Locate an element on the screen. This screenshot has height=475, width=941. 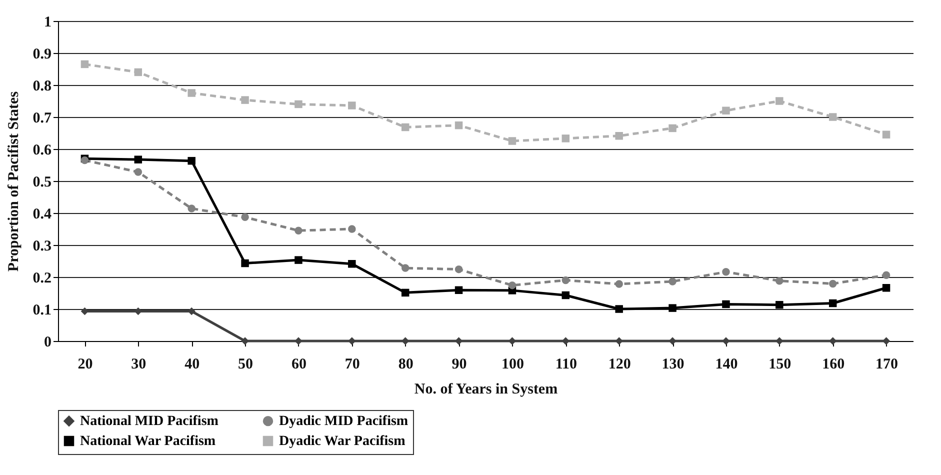
y-tick-label: 0.8 is located at coordinates (42, 86).